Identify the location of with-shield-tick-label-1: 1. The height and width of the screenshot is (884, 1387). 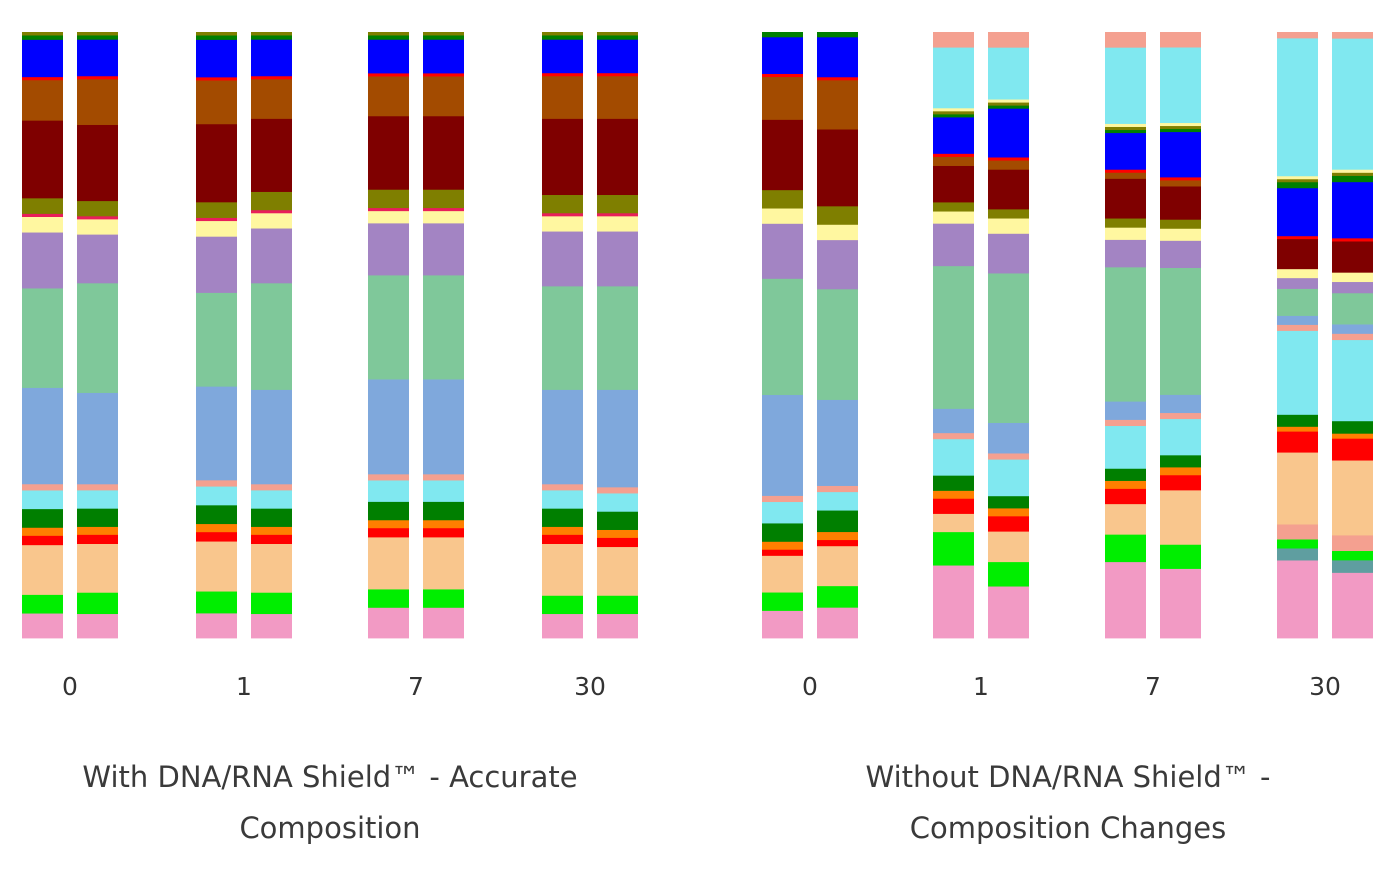
(244, 686).